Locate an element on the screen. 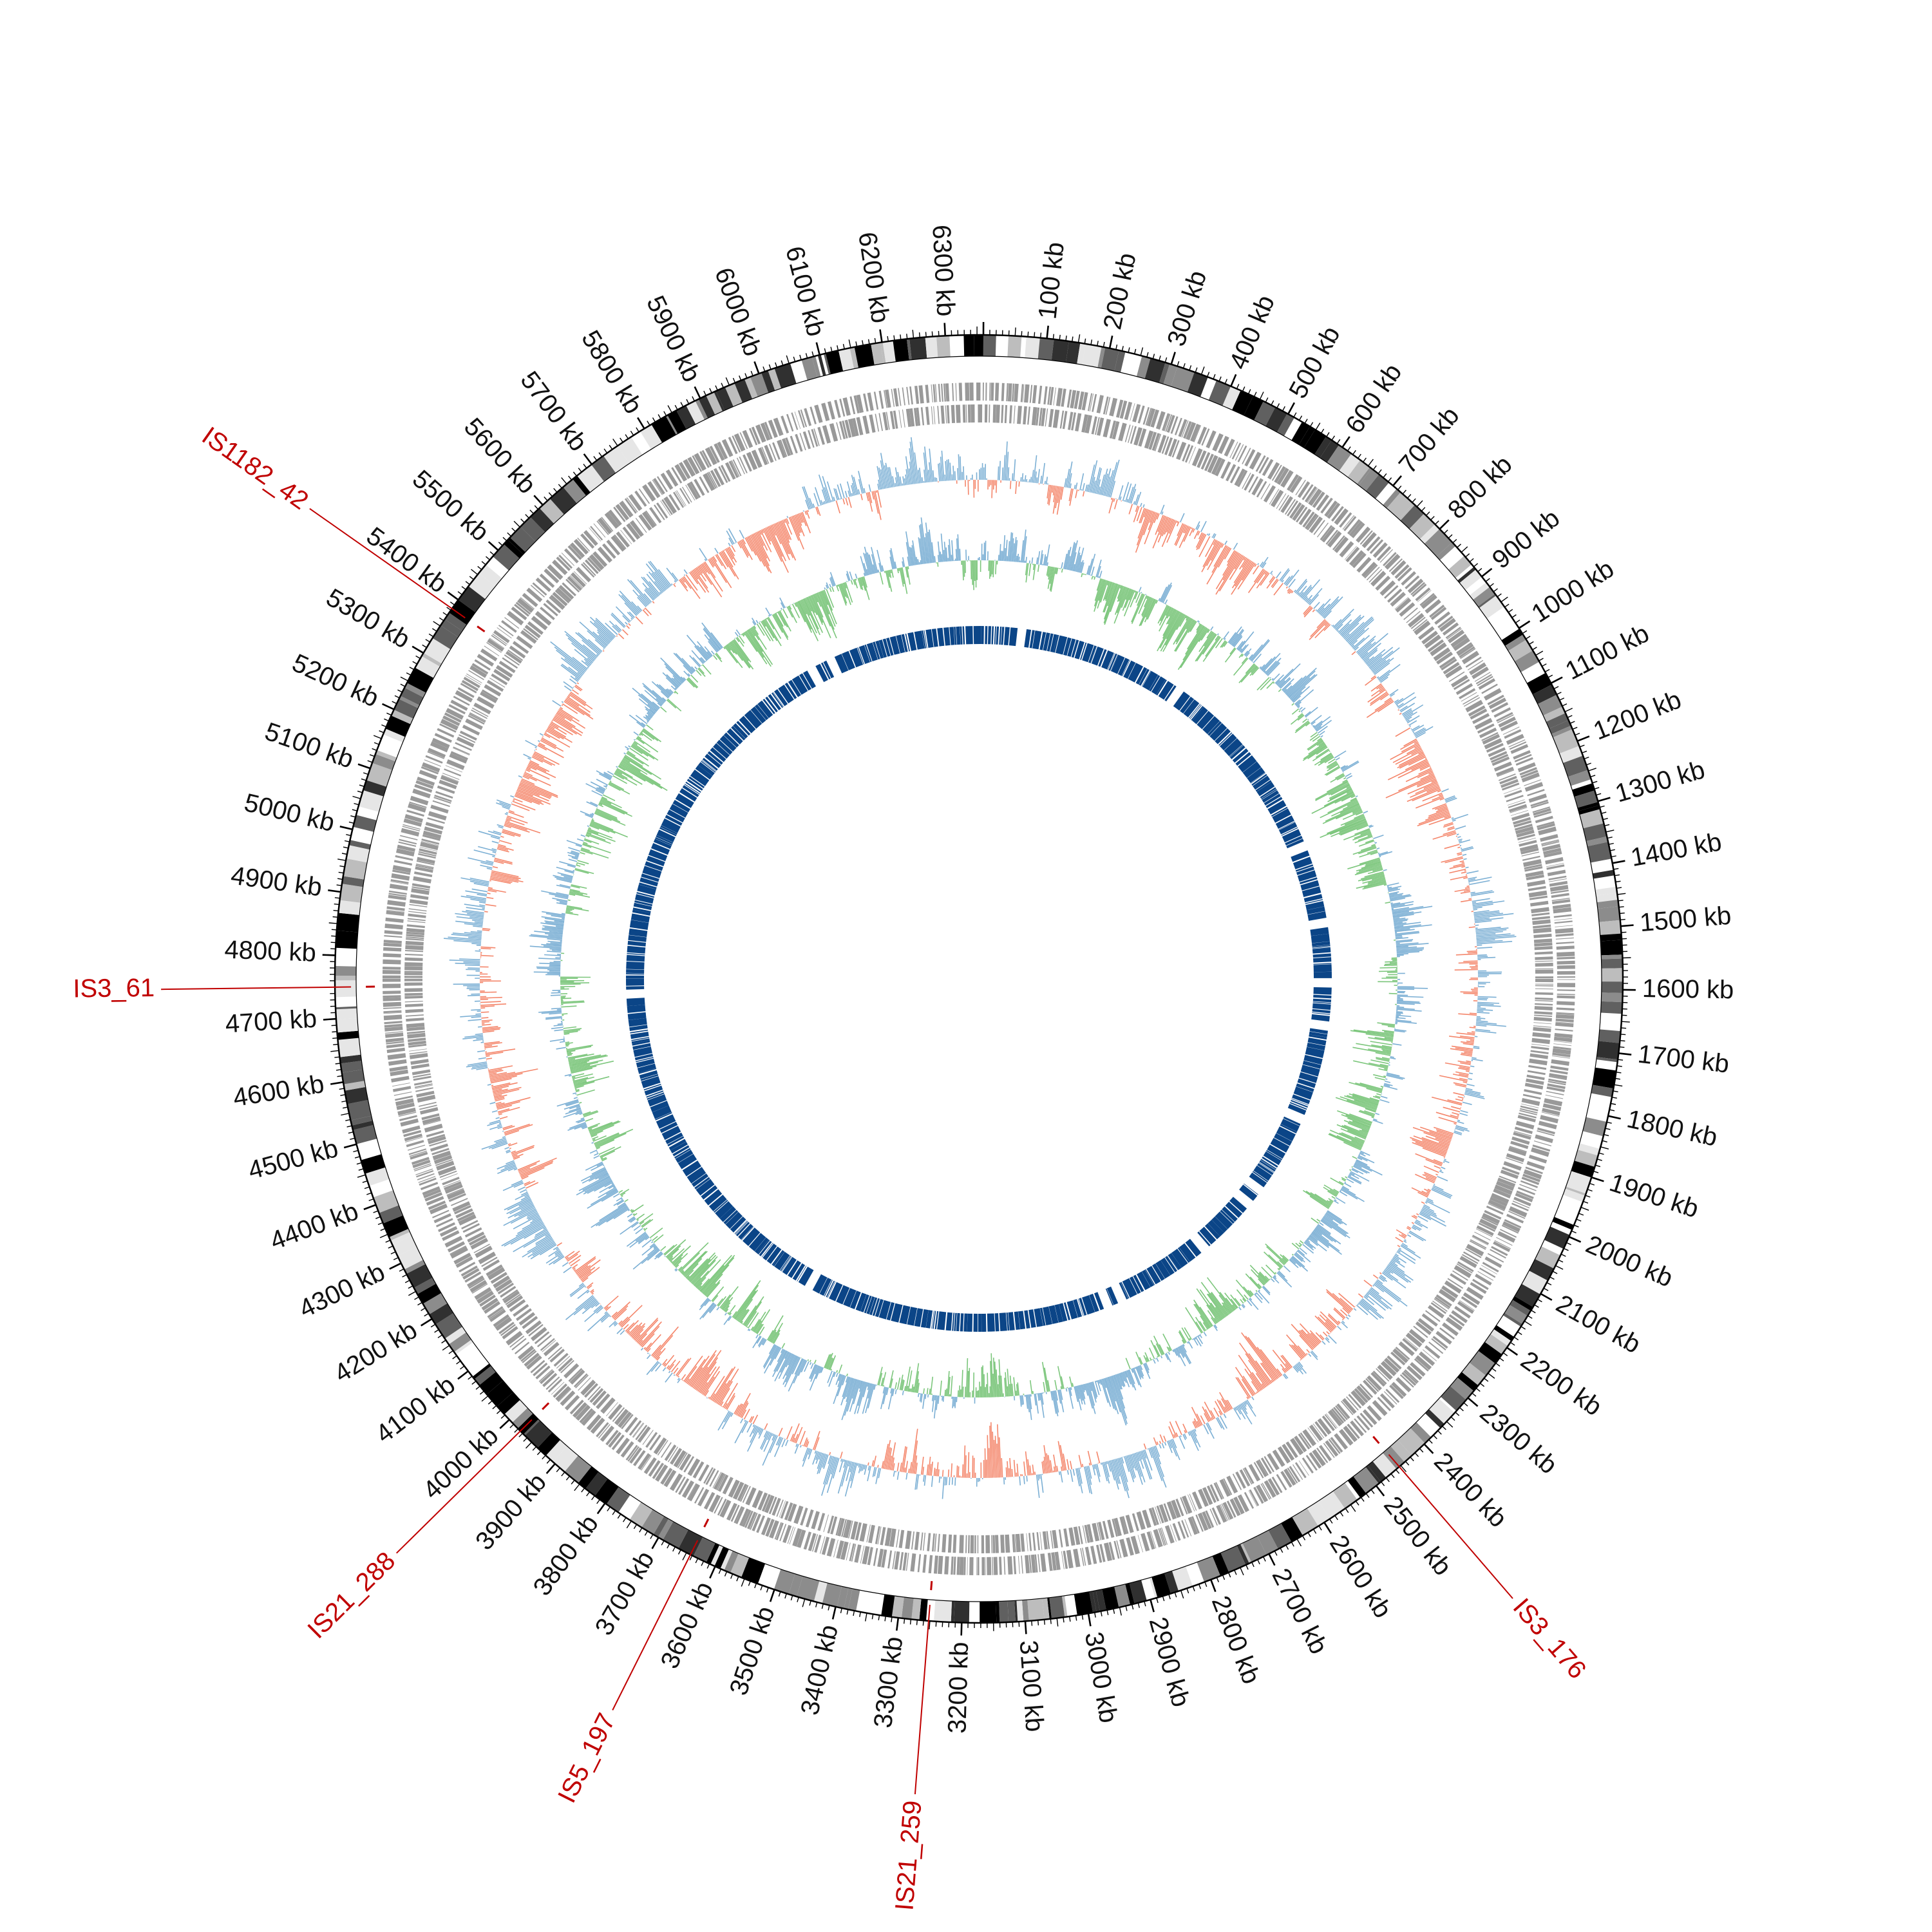 This screenshot has height=1932, width=1932. scale-tick-label: 5700 kb is located at coordinates (554, 412).